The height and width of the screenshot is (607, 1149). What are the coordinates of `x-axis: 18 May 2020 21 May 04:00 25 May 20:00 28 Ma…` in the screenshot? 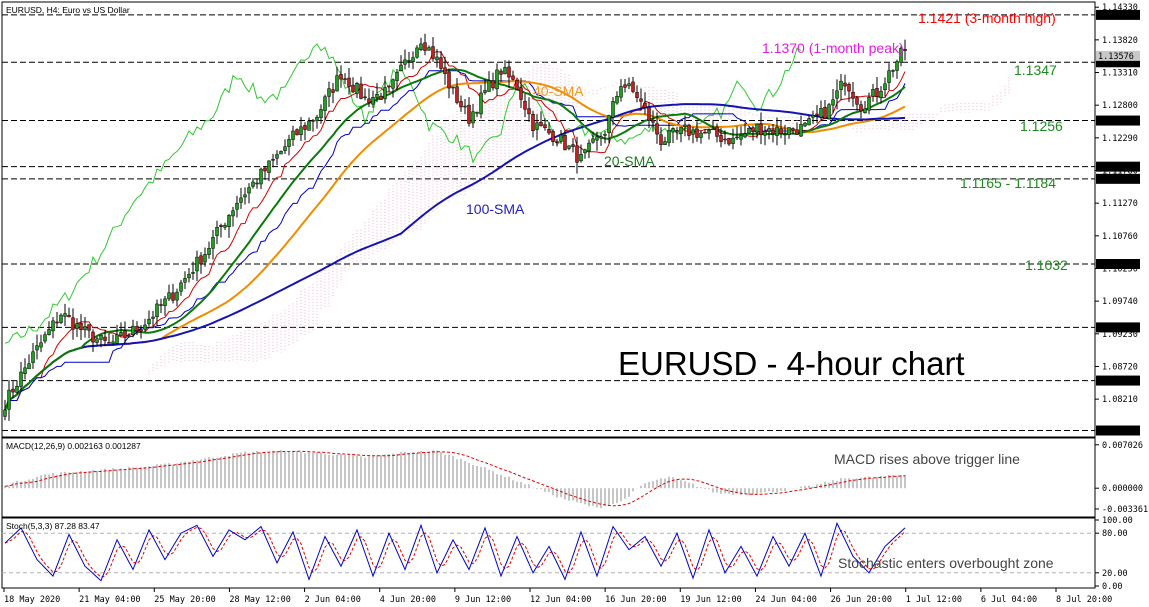 It's located at (557, 596).